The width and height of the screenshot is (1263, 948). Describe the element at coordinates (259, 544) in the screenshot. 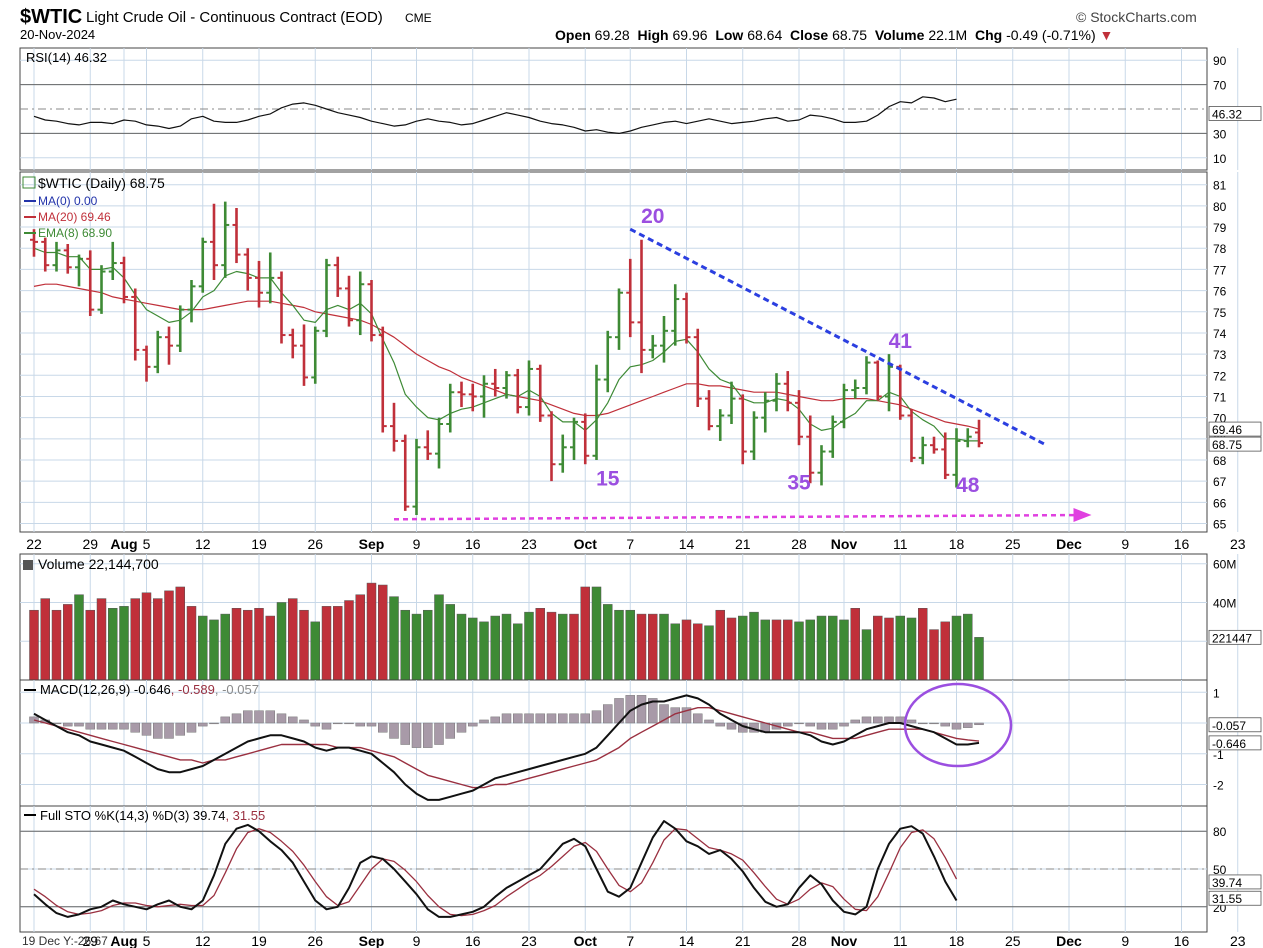

I see `x-axis-tick: 19` at that location.